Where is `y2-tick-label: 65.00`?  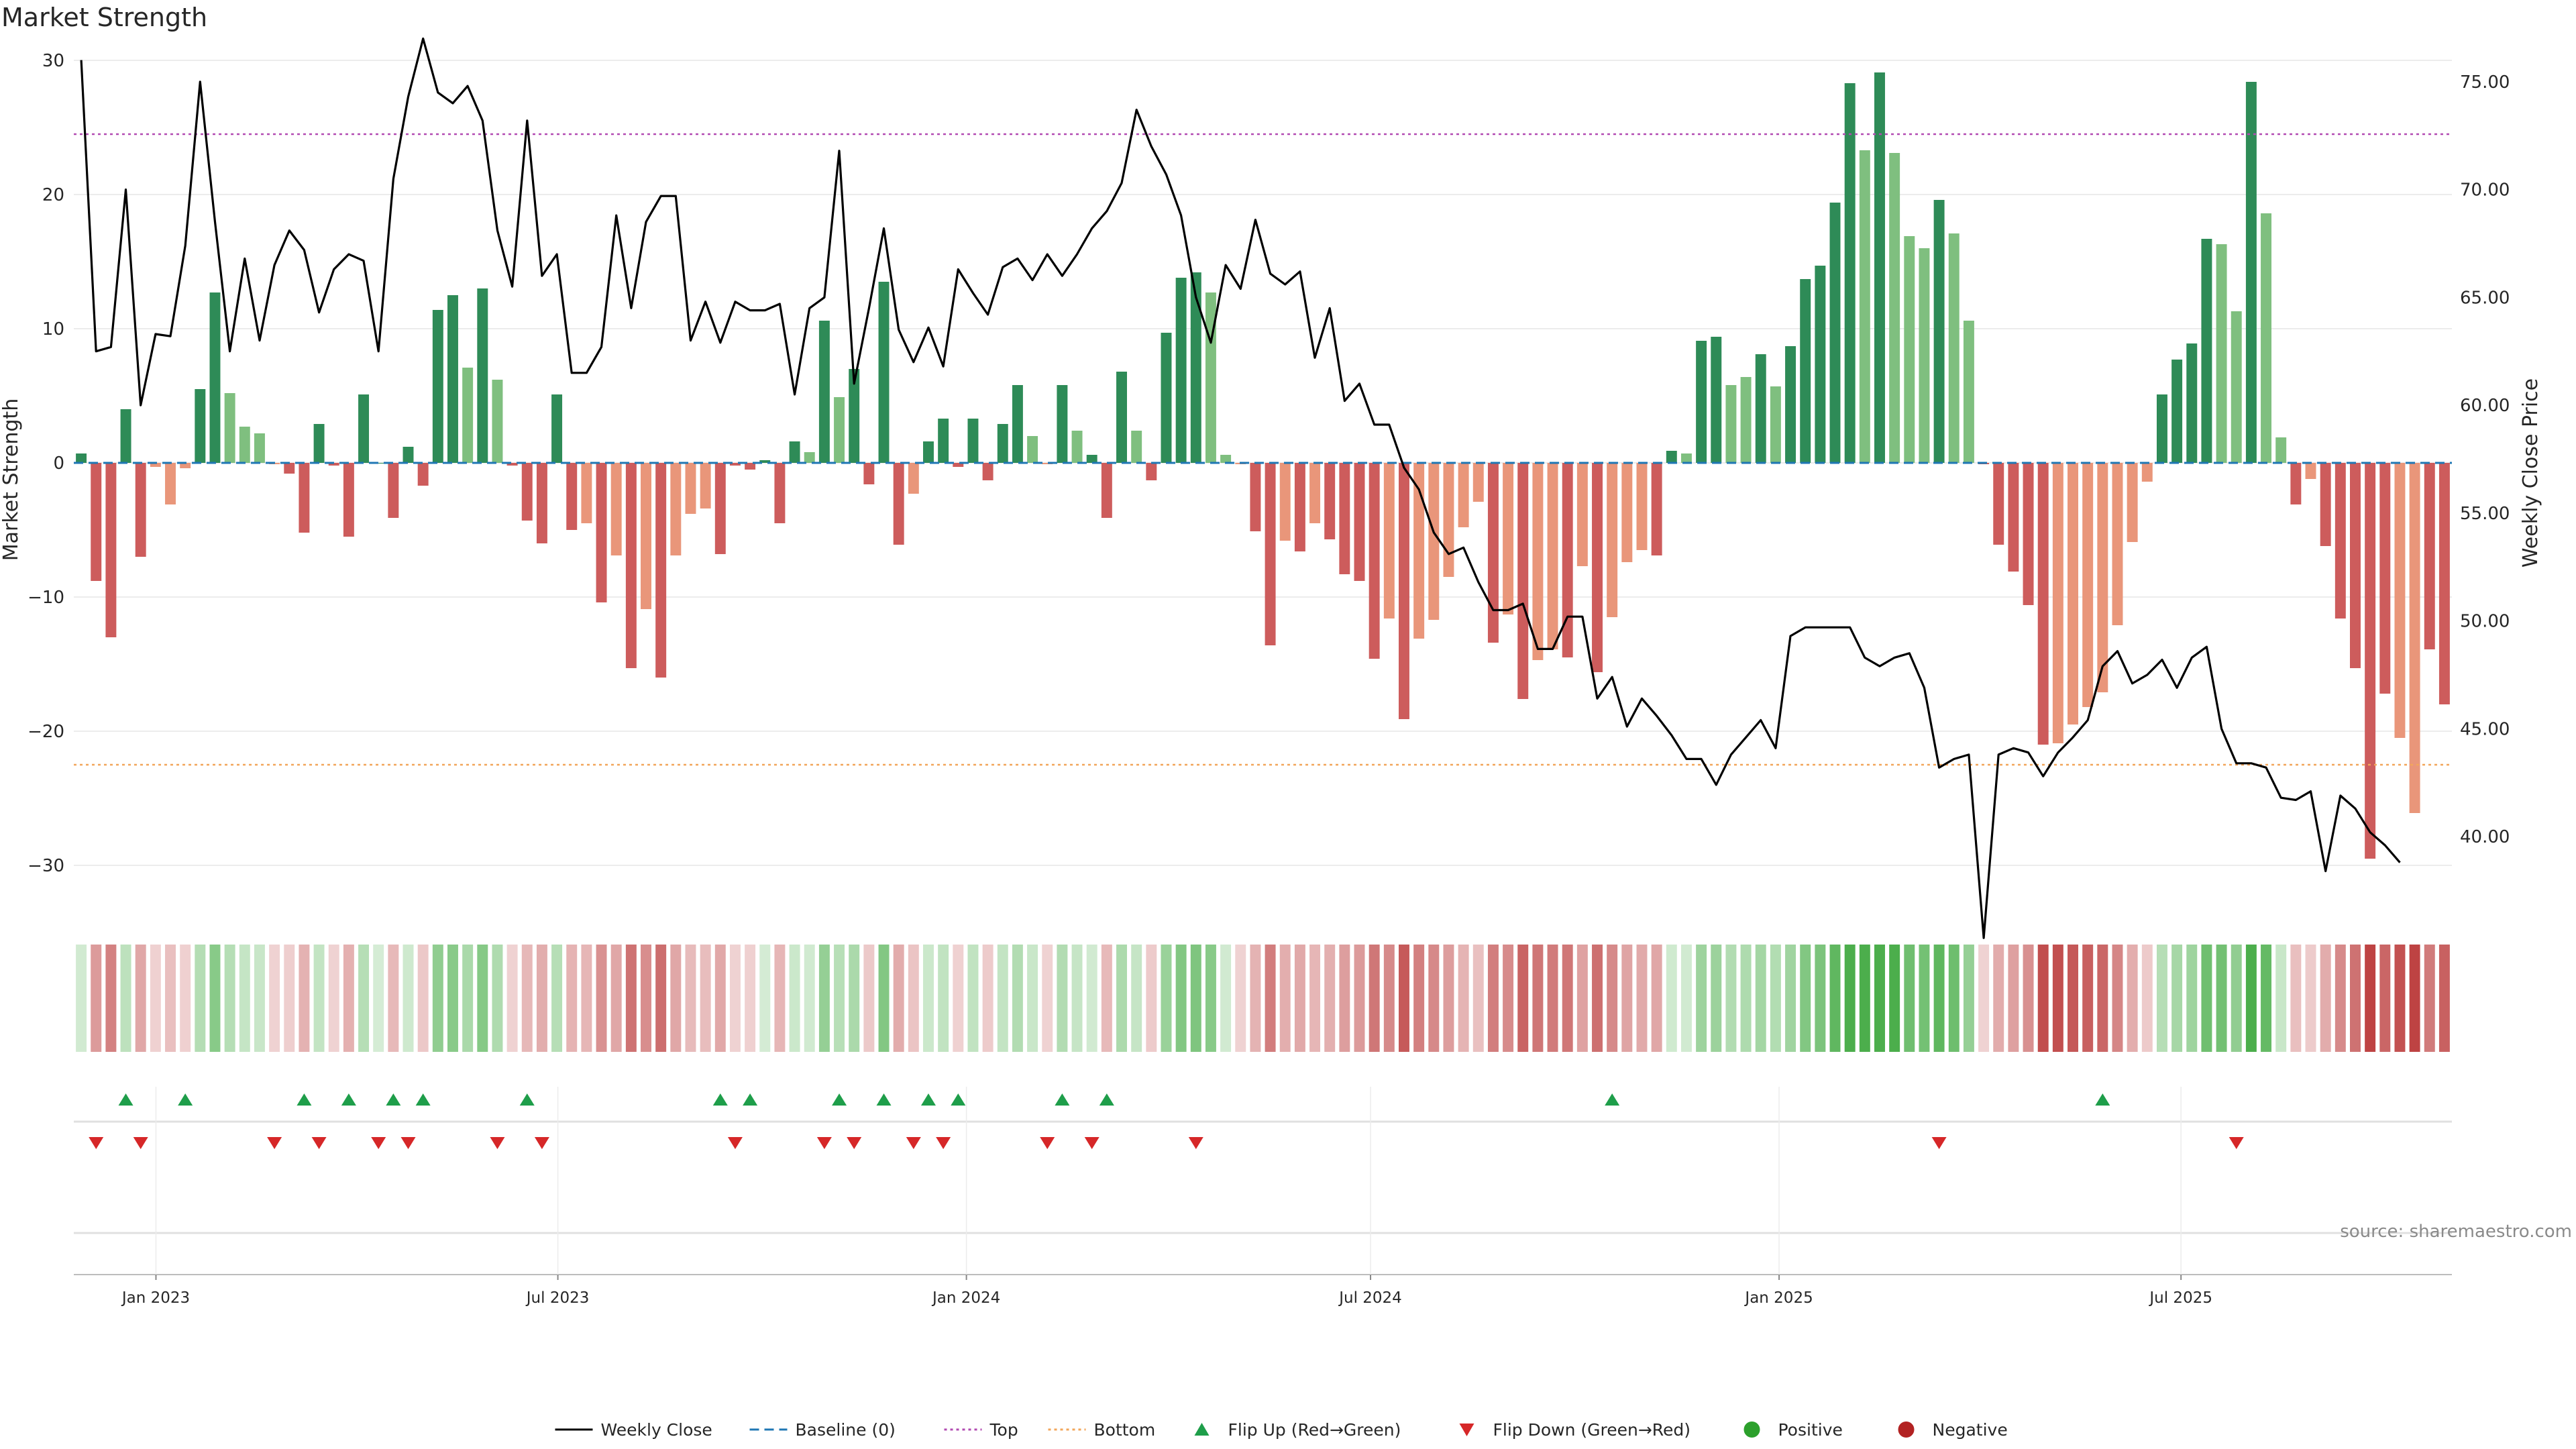
y2-tick-label: 65.00 is located at coordinates (2485, 298).